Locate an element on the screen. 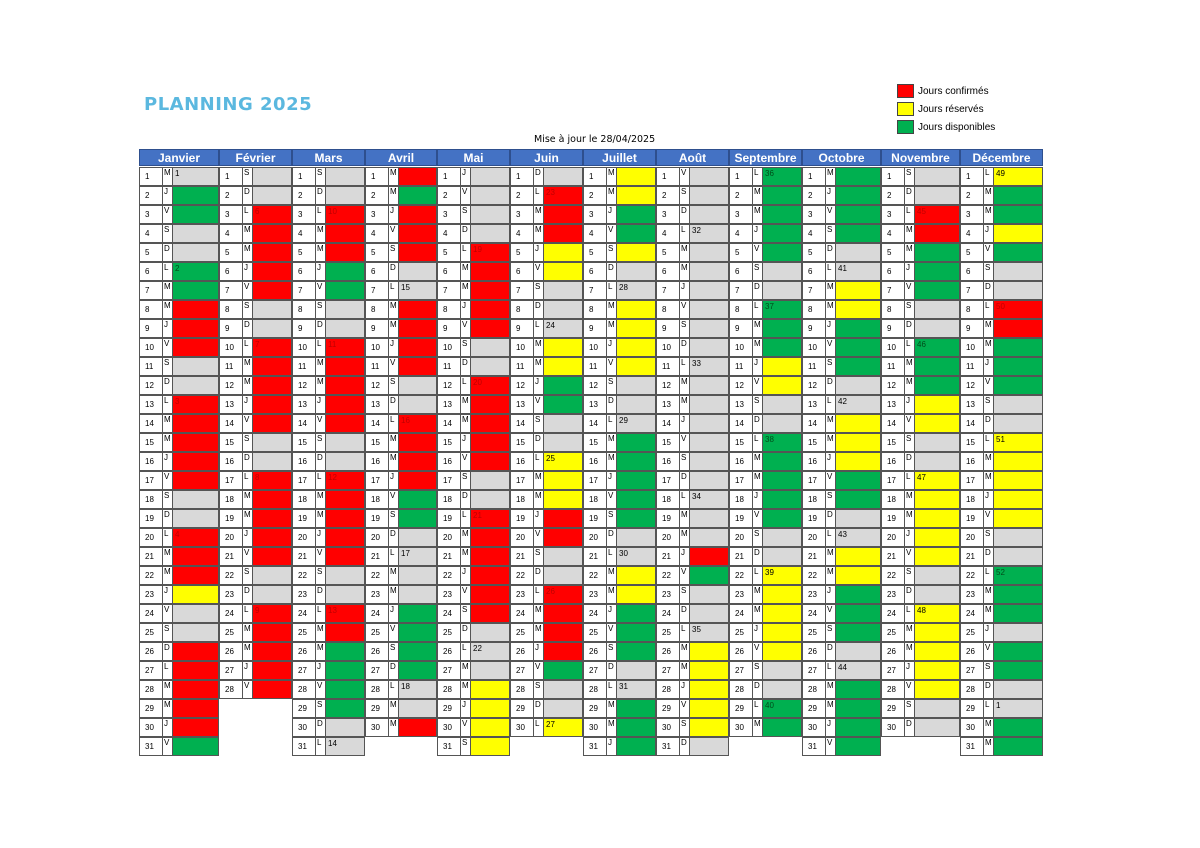 This screenshot has height=848, width=1200. day-cell: 19 D is located at coordinates (841, 518).